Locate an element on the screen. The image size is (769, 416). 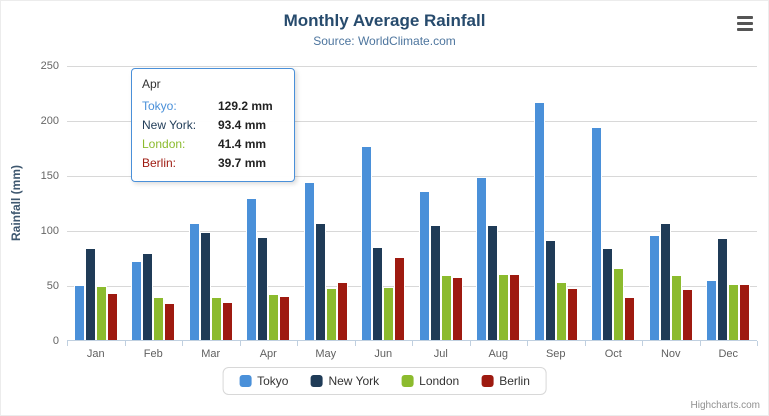
bar-berlin-aug is located at coordinates (515, 306).